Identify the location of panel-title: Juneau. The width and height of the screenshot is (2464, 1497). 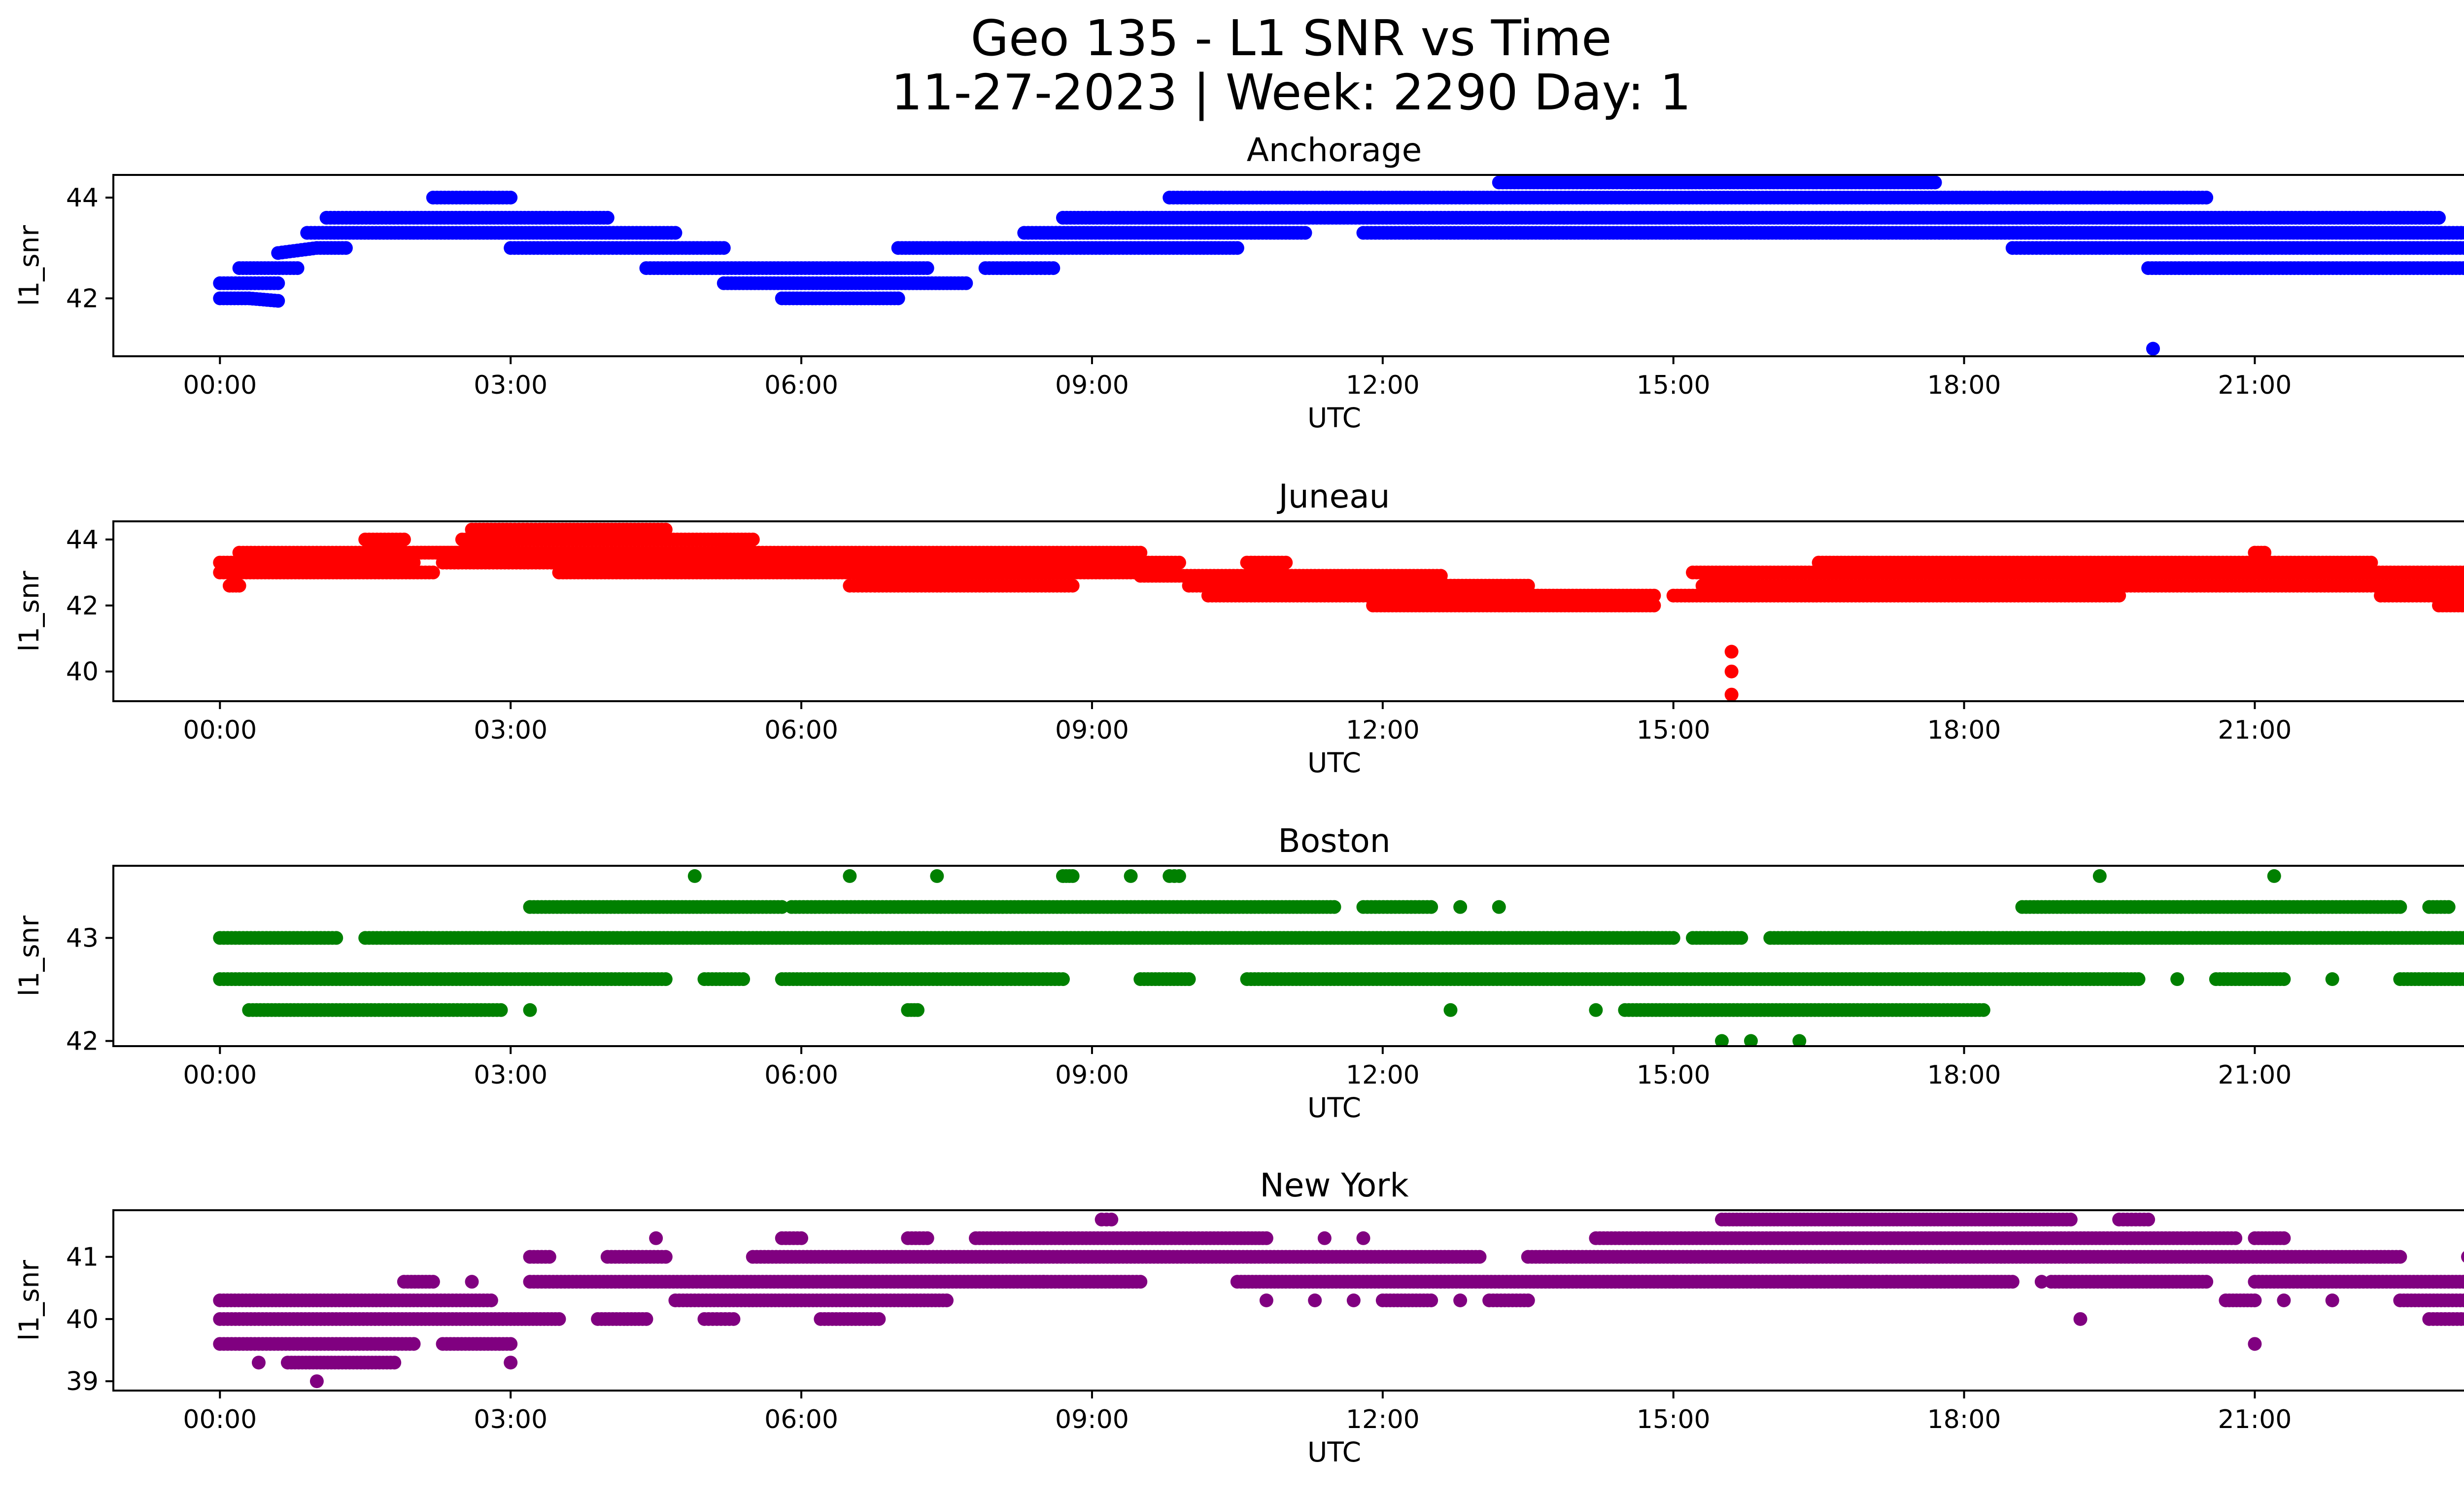
(1333, 496).